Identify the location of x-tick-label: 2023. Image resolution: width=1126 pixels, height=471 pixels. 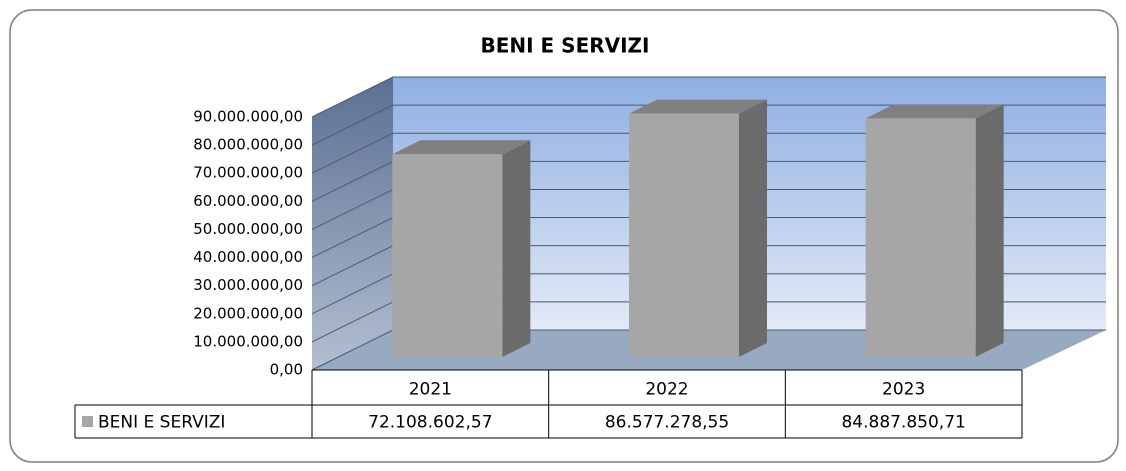
(903, 390).